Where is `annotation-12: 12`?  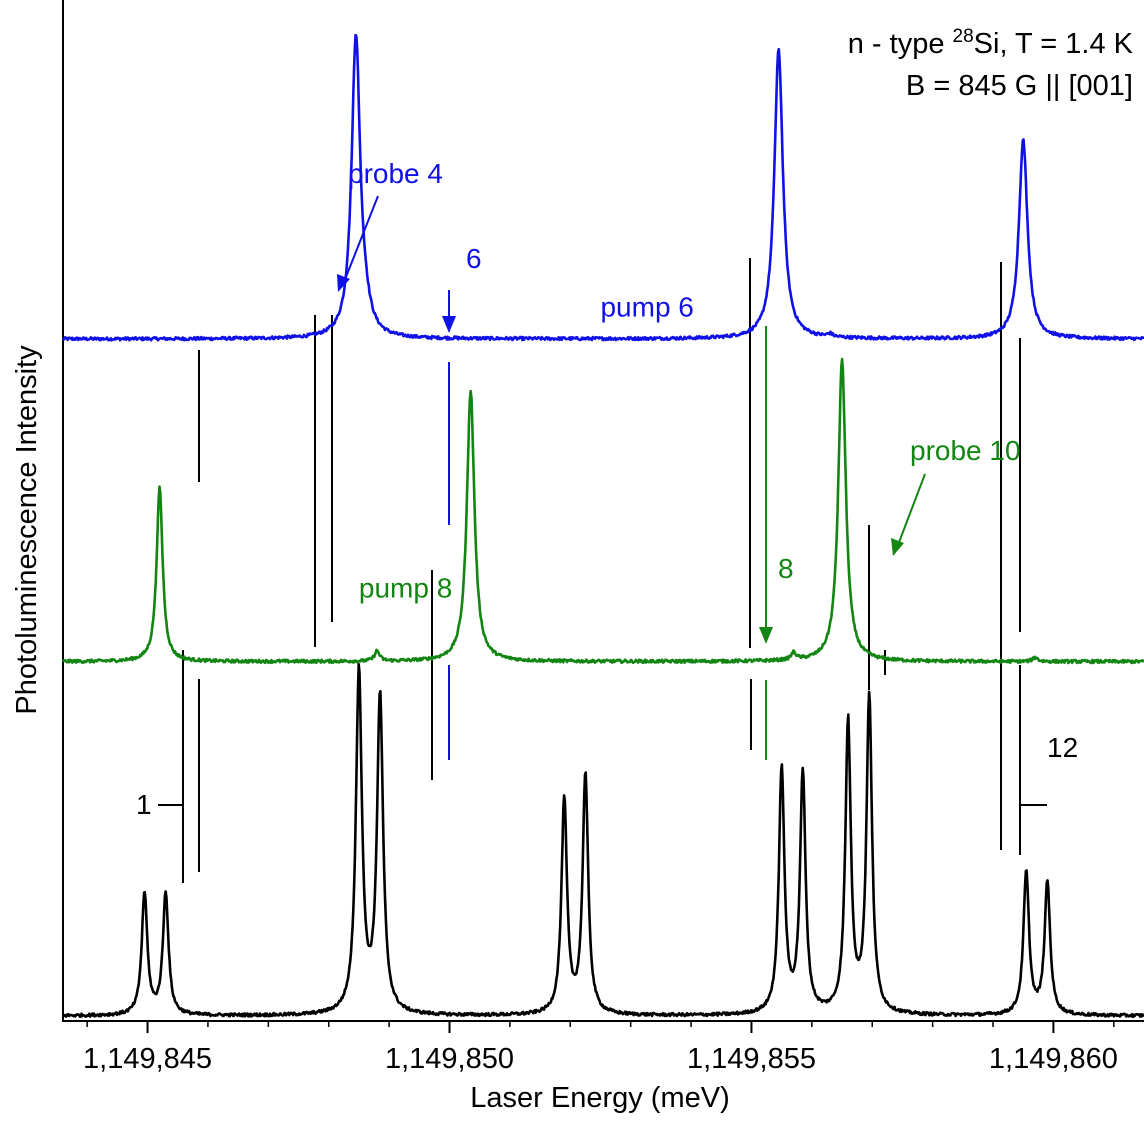
annotation-12: 12 is located at coordinates (1062, 747).